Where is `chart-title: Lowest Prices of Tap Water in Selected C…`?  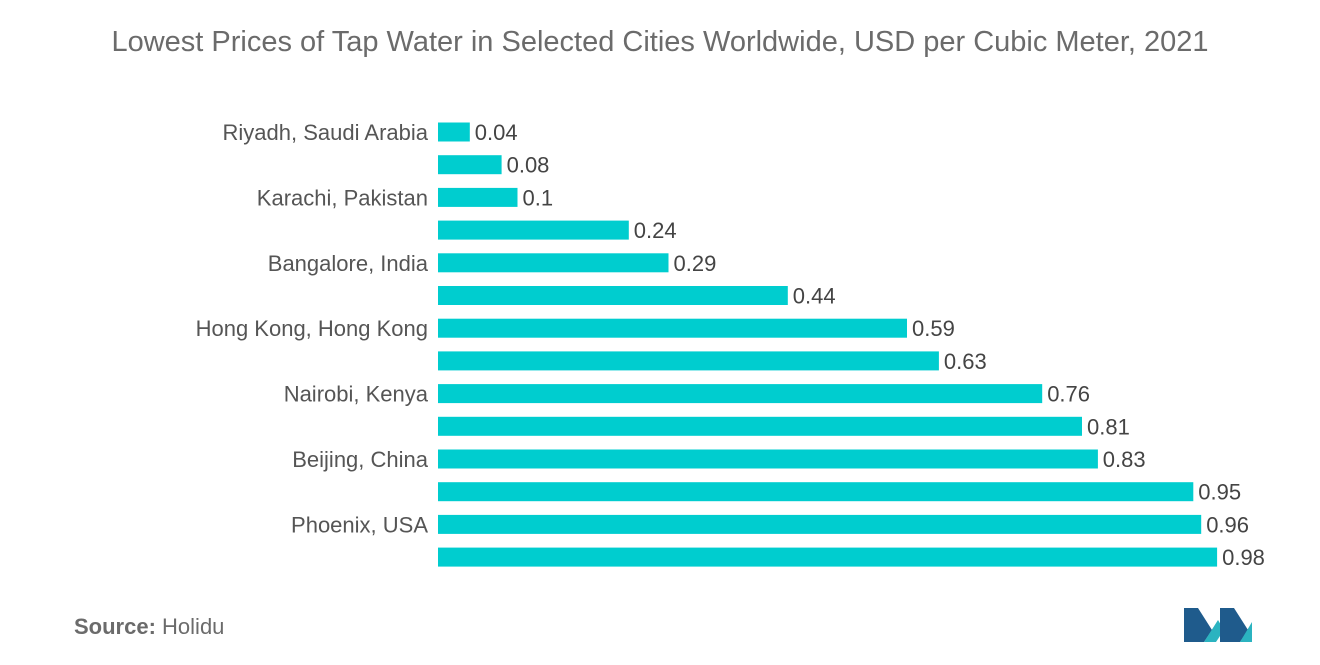
chart-title: Lowest Prices of Tap Water in Selected C… is located at coordinates (660, 42).